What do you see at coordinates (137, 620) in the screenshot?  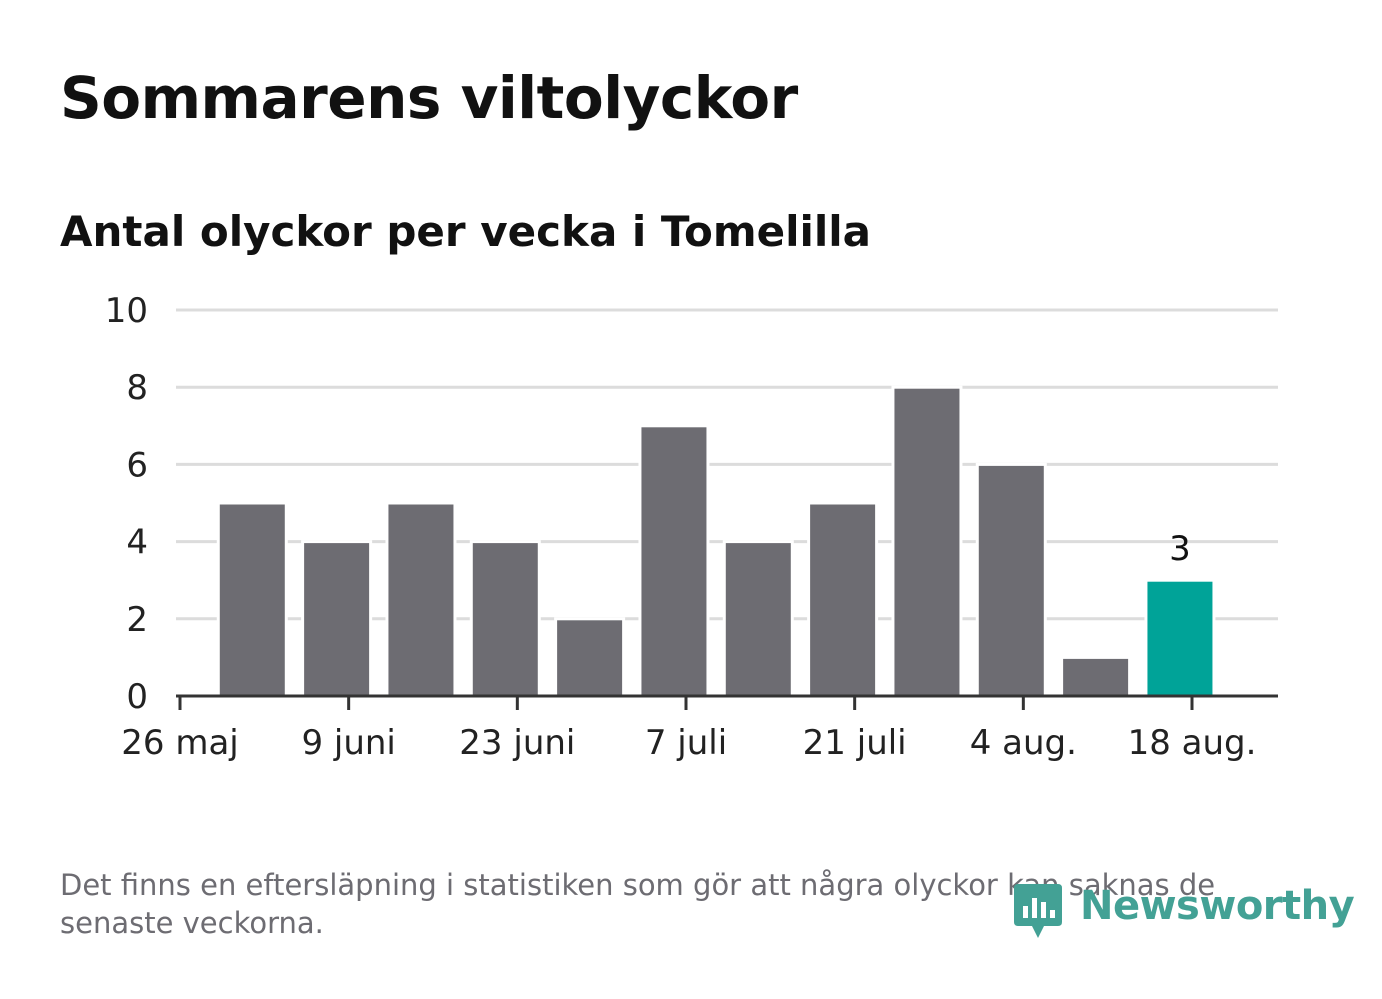 I see `y-tick-label: 2` at bounding box center [137, 620].